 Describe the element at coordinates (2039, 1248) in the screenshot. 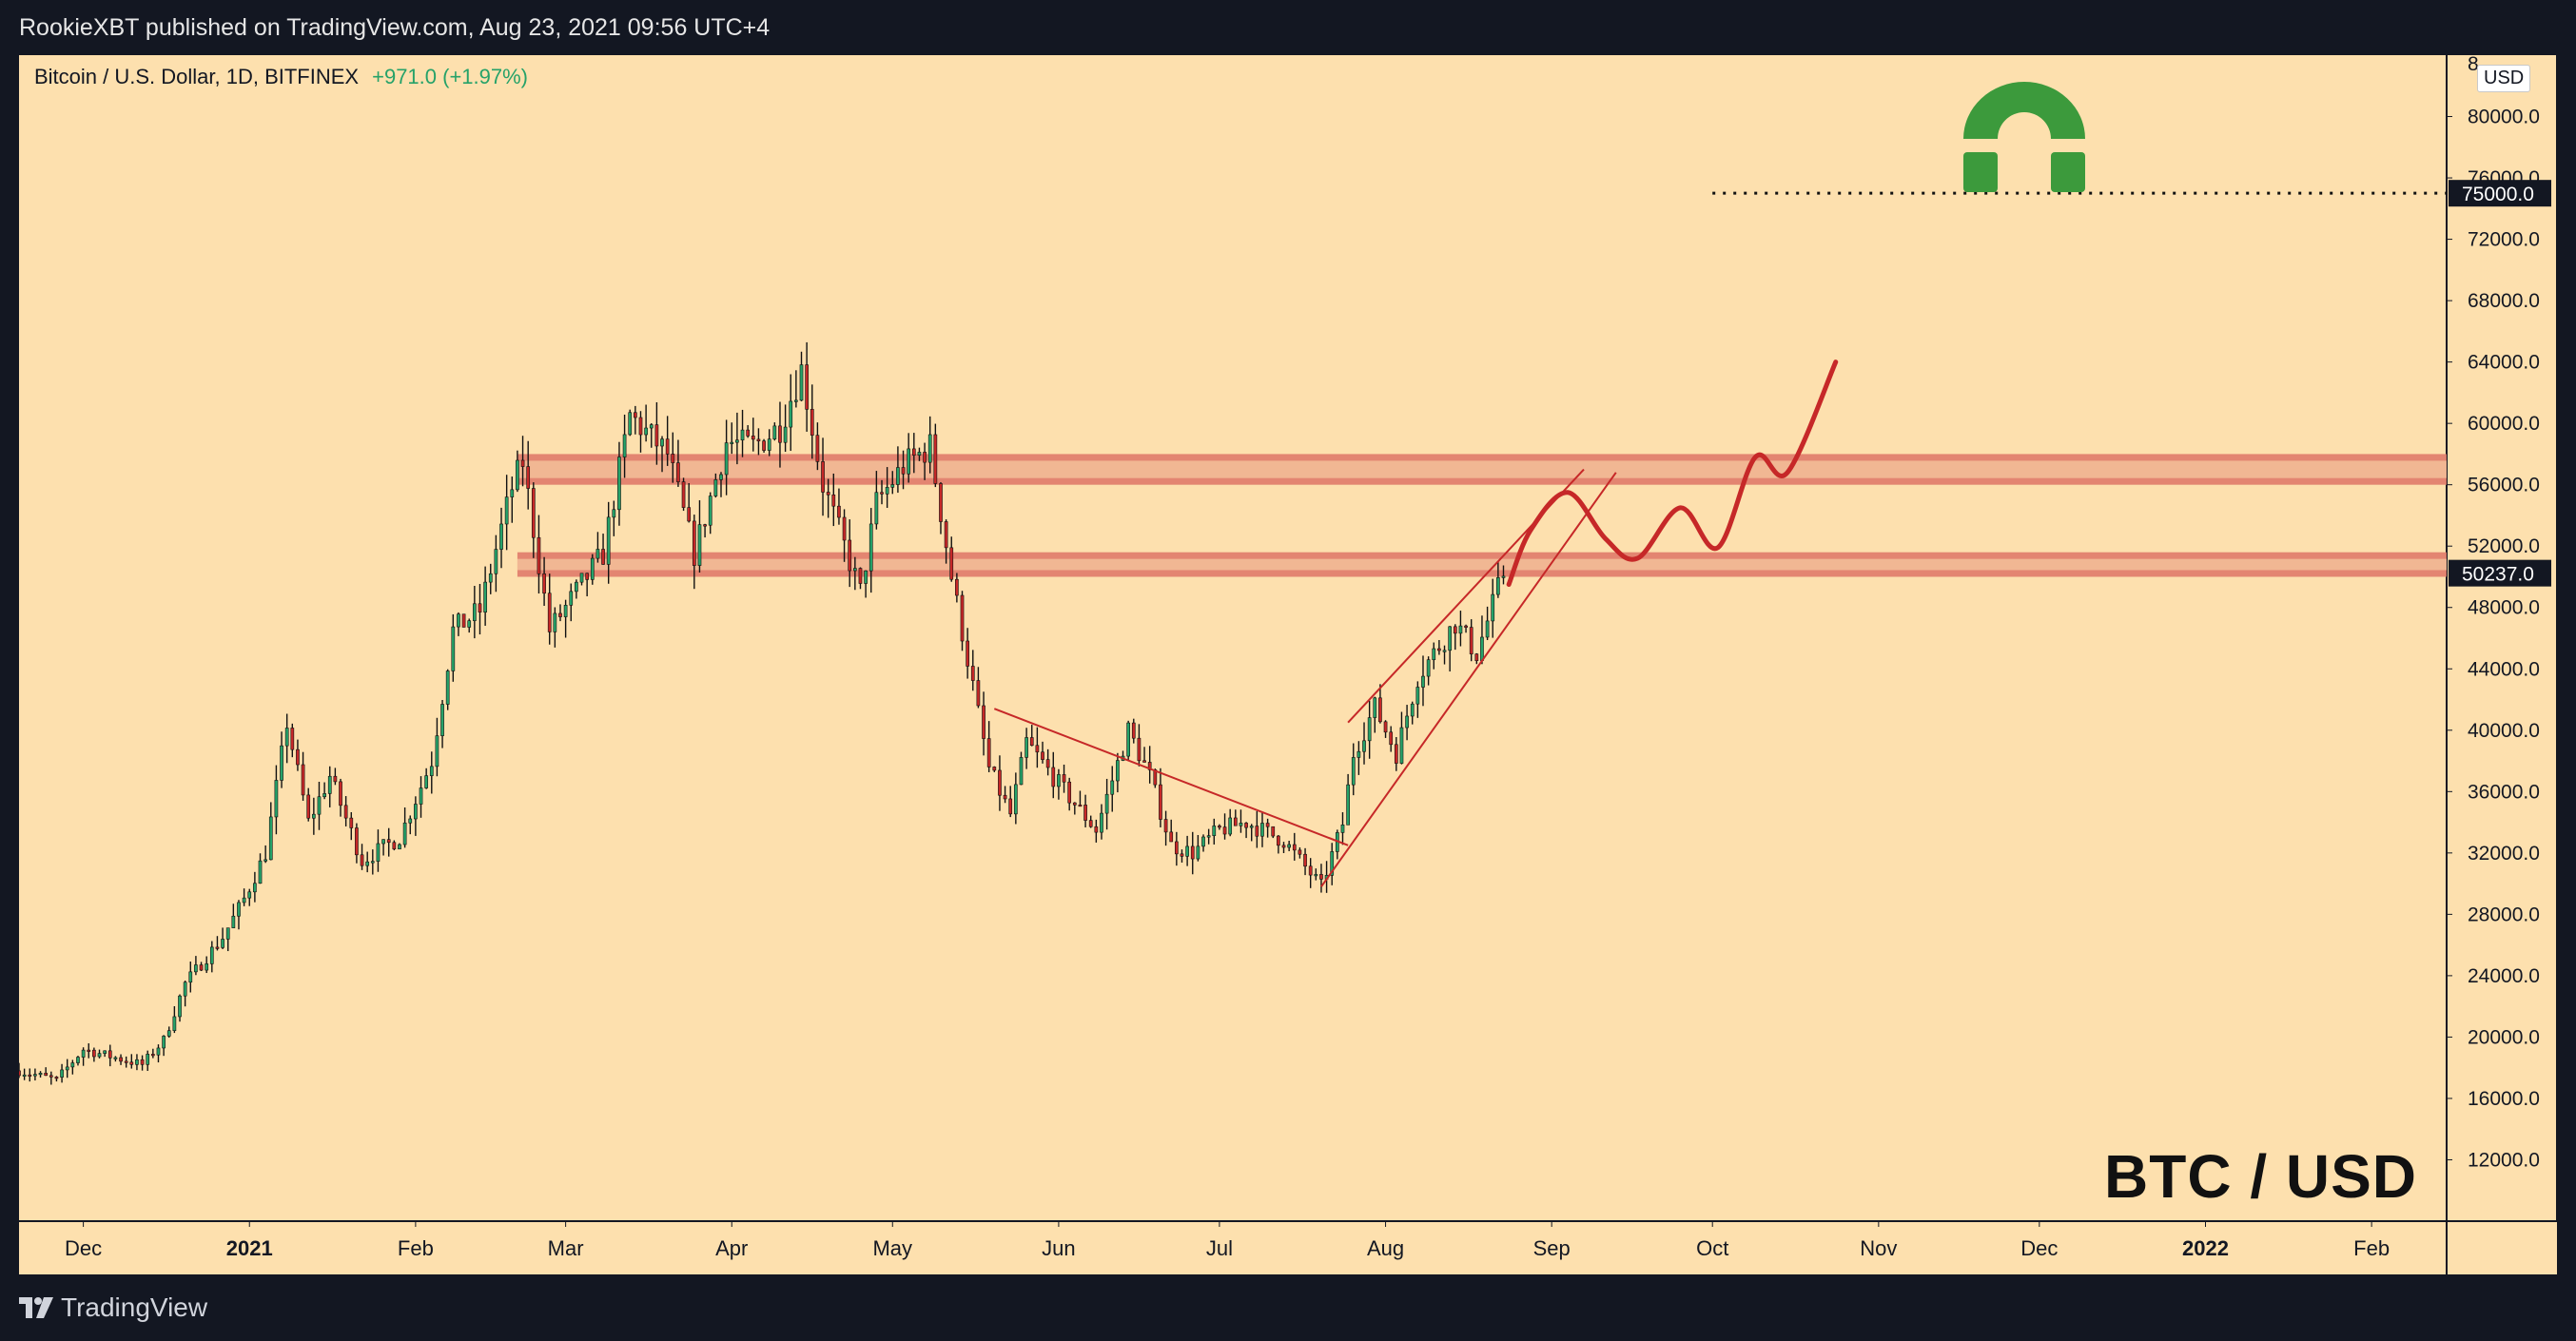

I see `x-tick-label: Dec` at that location.